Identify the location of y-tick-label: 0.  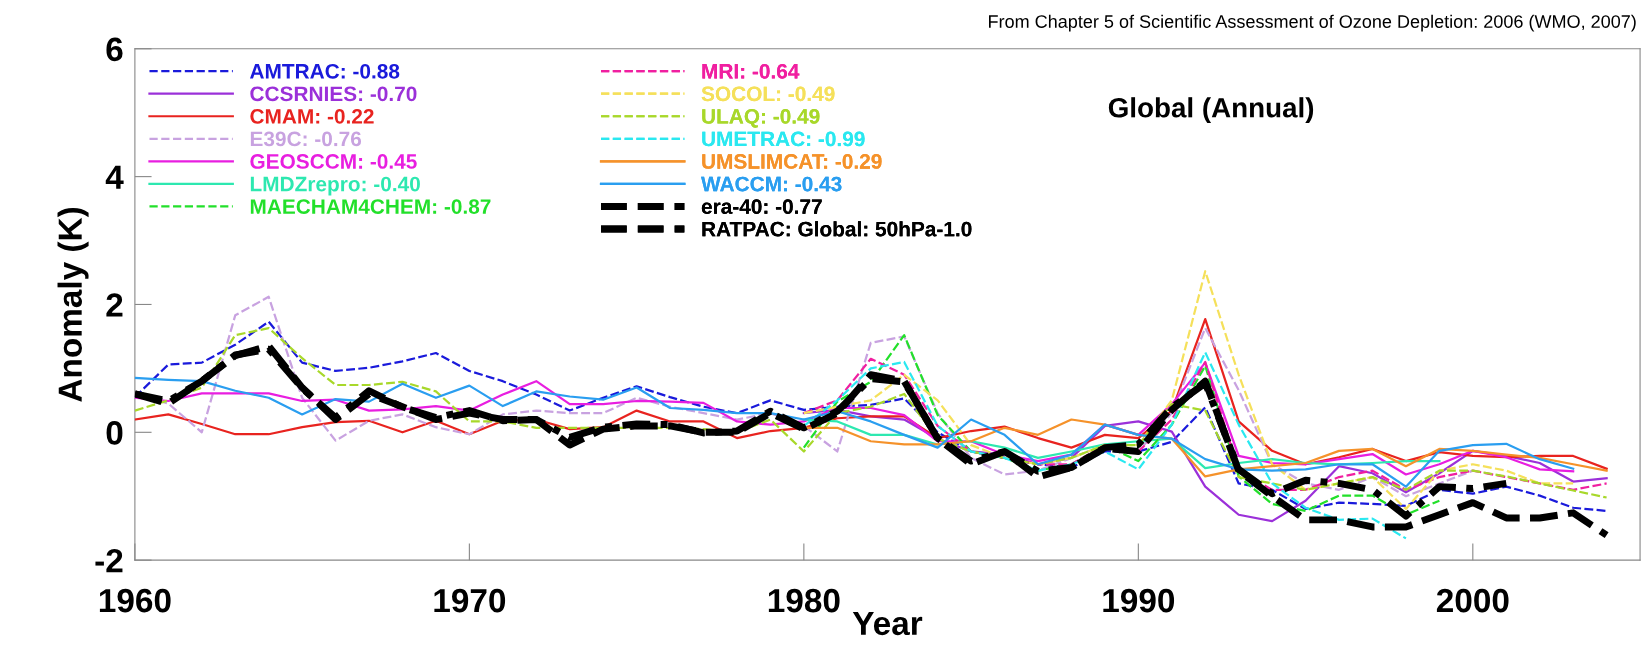
(114, 433).